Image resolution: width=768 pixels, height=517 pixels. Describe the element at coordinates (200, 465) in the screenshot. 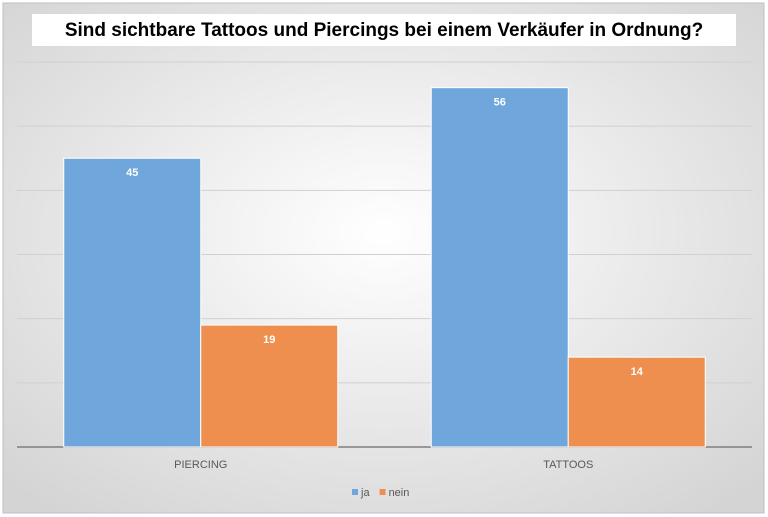

I see `x-tick-label: PIERCING` at that location.